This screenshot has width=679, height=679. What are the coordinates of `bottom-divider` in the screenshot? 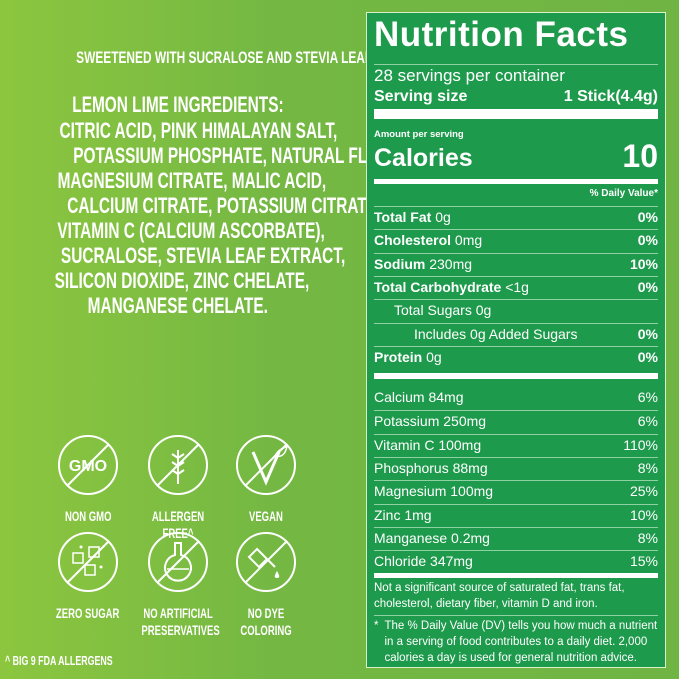 It's located at (516, 575).